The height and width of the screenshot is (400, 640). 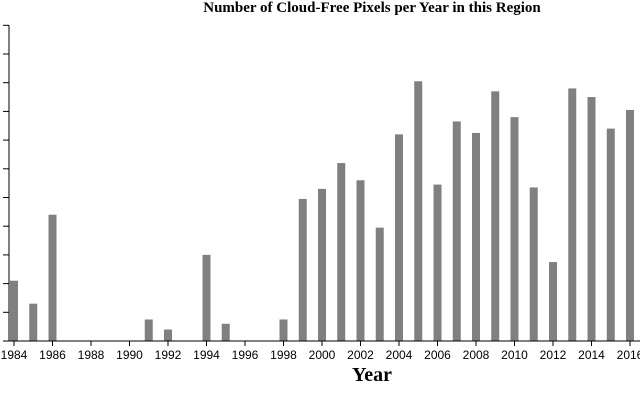 I want to click on x-tick-label: 1992, so click(x=168, y=355).